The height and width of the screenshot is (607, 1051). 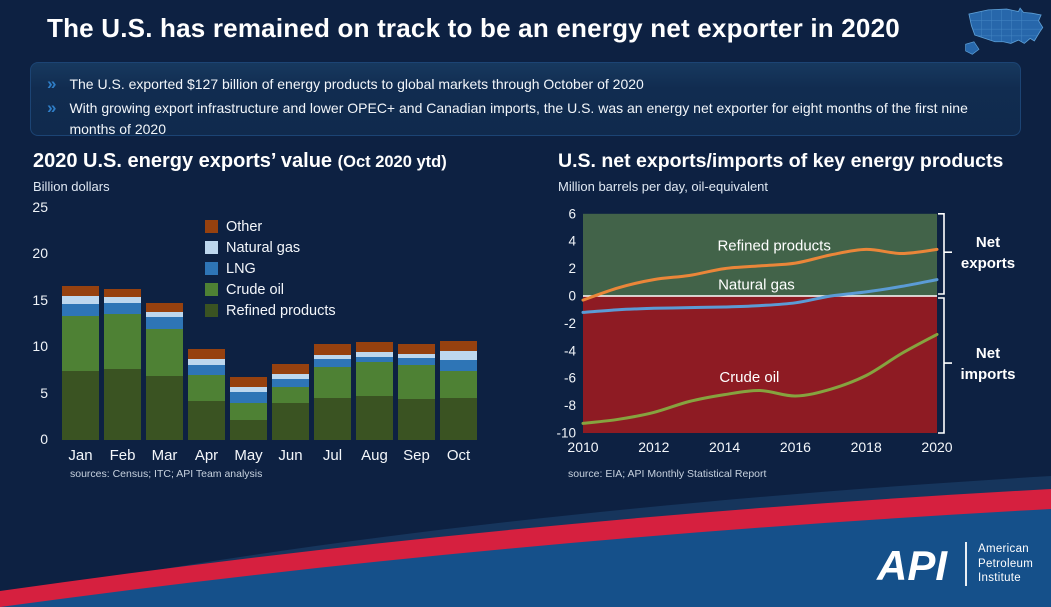 I want to click on bar-sep, so click(x=416, y=391).